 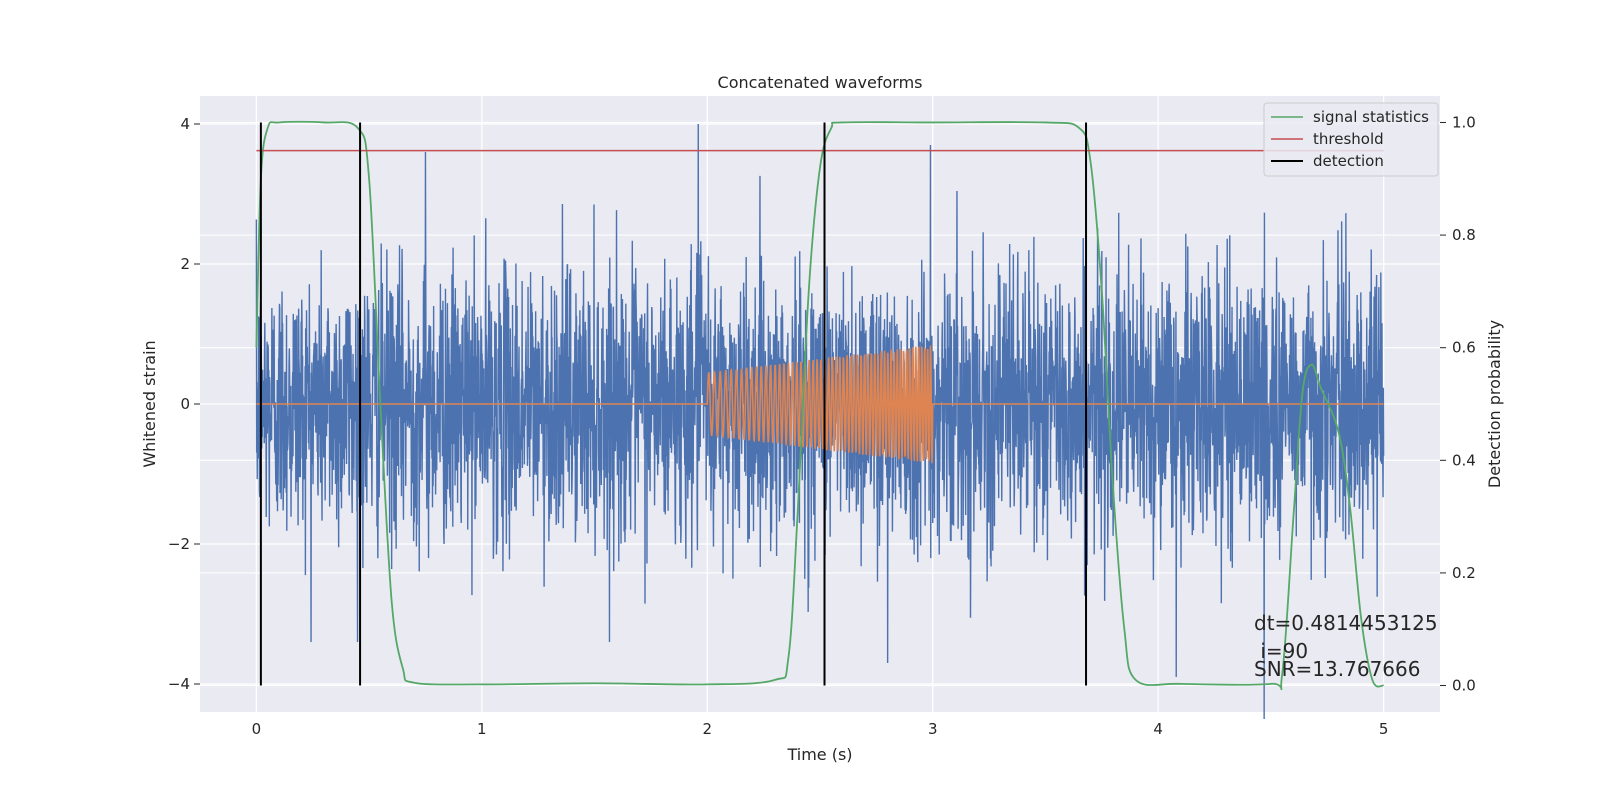 I want to click on left-y-tick-label: 0, so click(x=185, y=404).